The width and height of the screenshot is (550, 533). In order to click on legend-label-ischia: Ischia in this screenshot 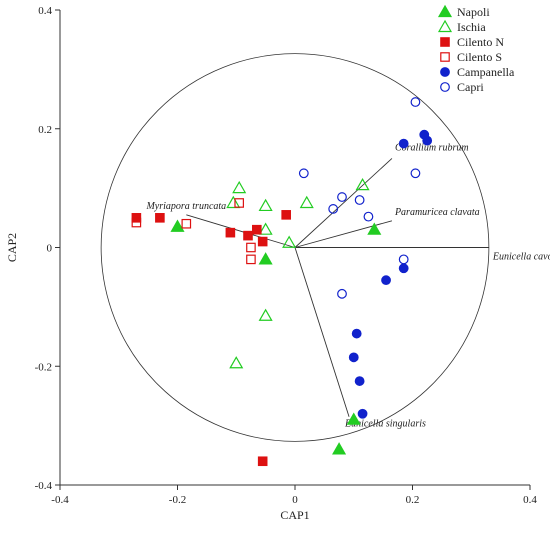, I will do `click(471, 27)`.